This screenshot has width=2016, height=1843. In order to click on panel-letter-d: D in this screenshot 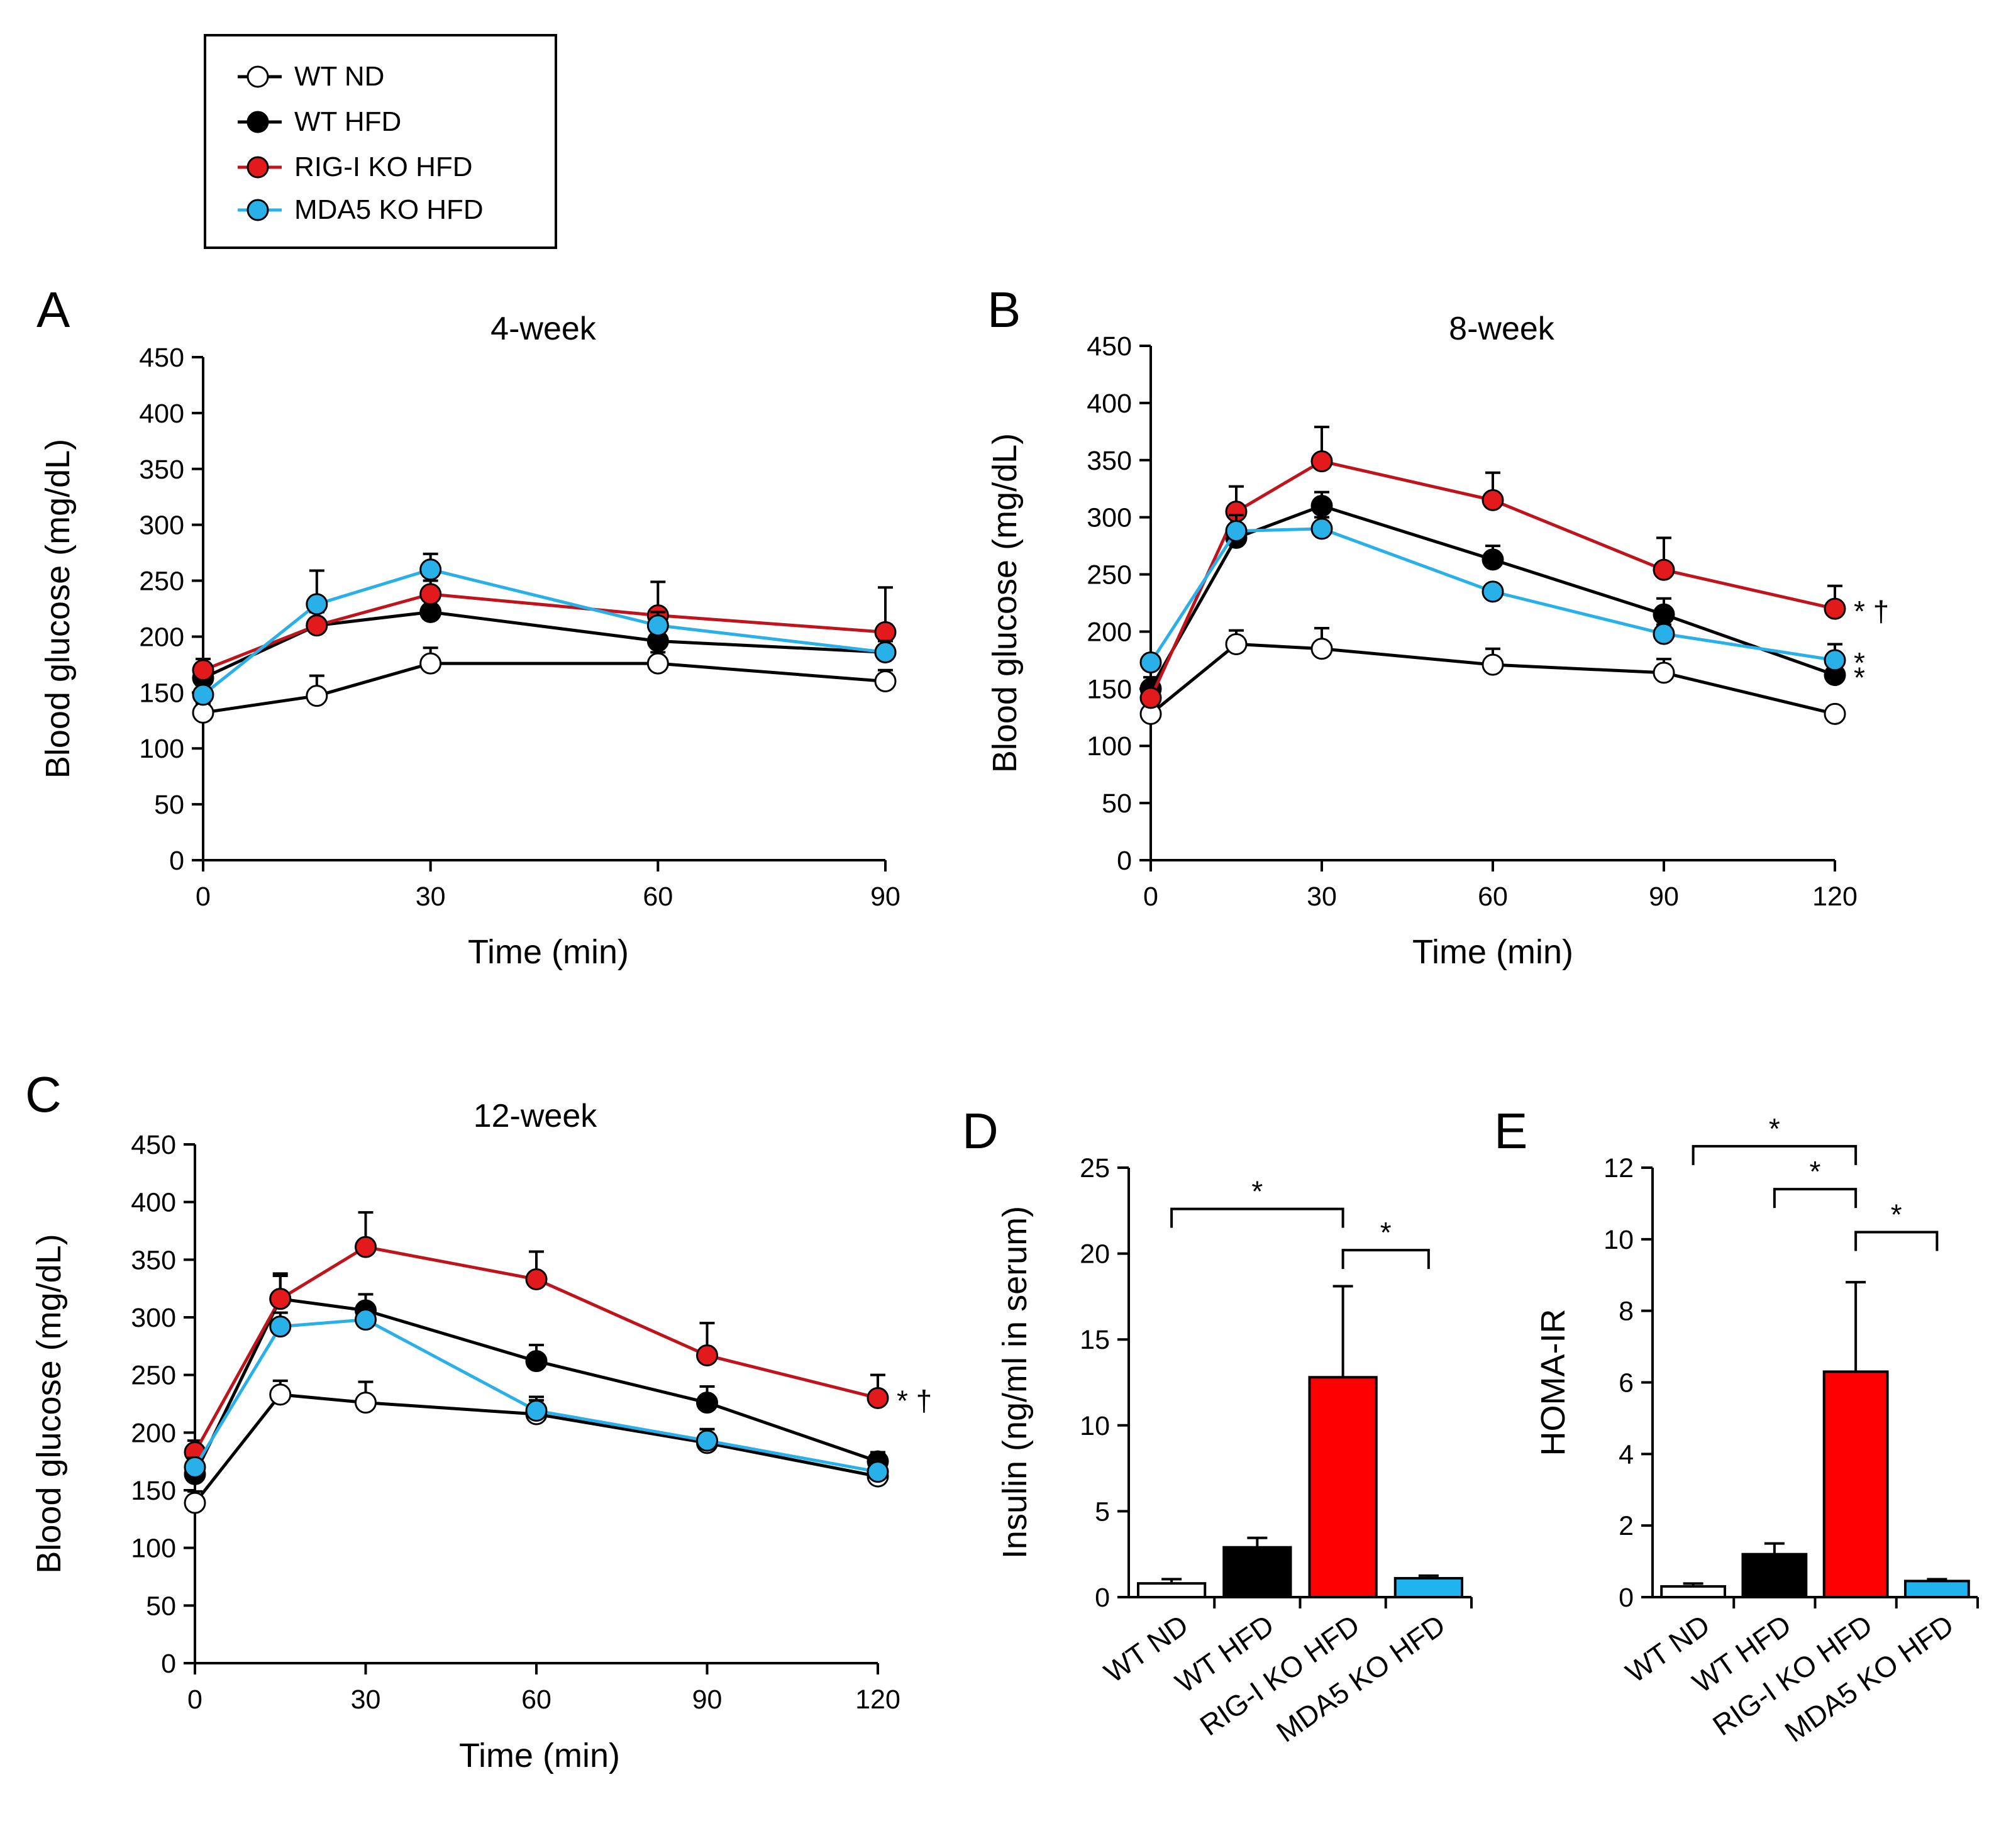, I will do `click(980, 1131)`.